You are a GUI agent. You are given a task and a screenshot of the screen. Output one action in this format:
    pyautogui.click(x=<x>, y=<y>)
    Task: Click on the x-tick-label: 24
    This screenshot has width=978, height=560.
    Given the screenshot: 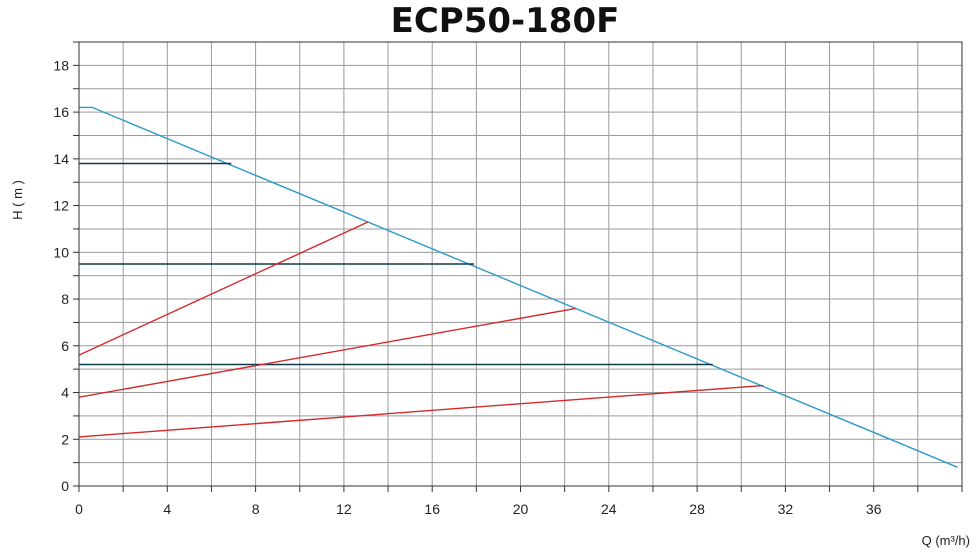 What is the action you would take?
    pyautogui.click(x=609, y=509)
    